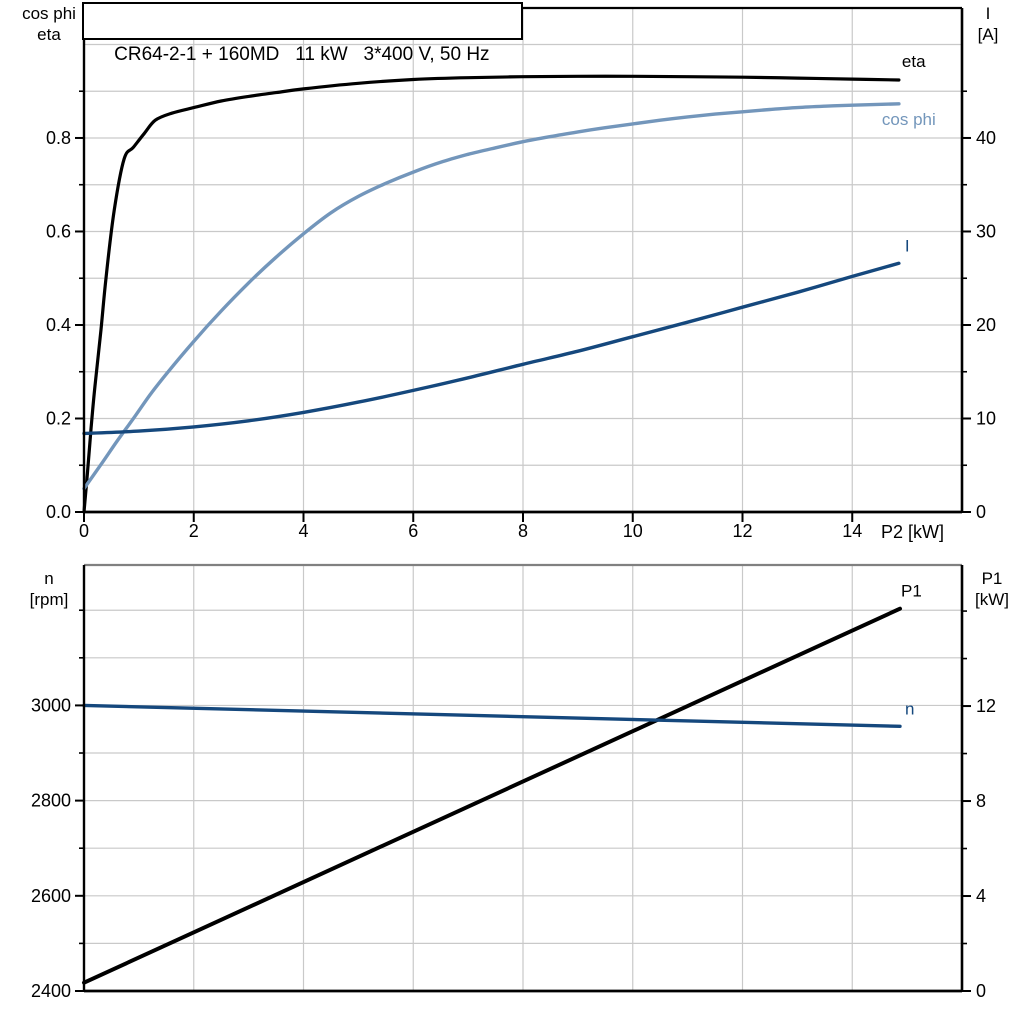  I want to click on left-axis-tick-label: 0.0, so click(58, 512).